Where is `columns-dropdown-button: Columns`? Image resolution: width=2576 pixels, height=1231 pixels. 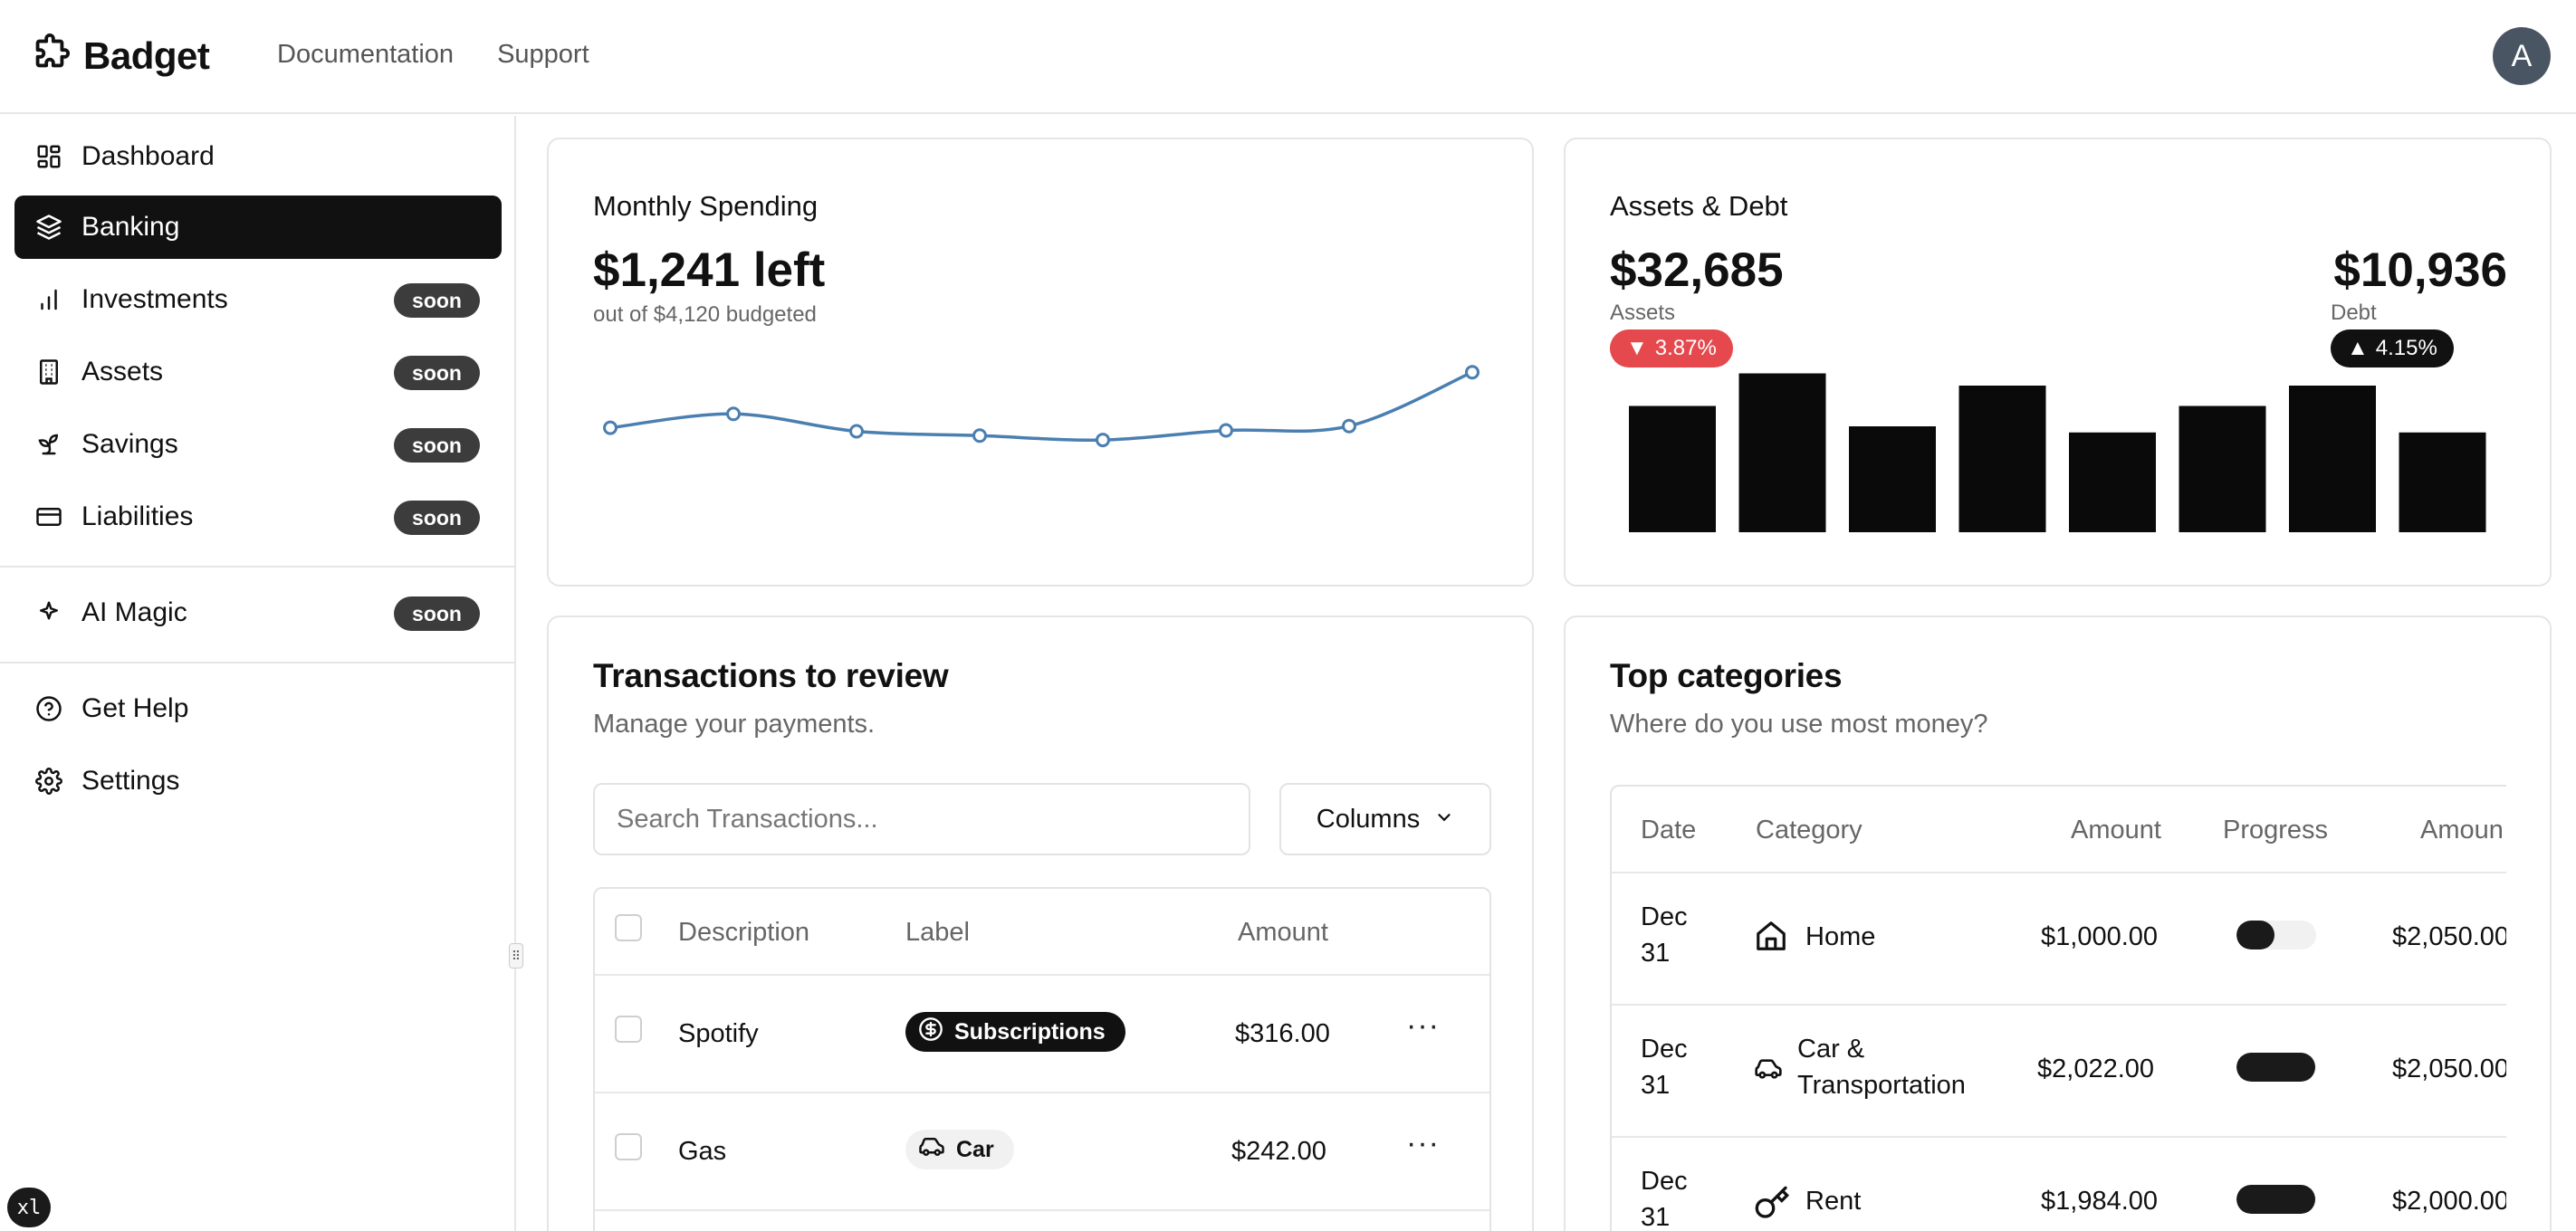
columns-dropdown-button: Columns is located at coordinates (1385, 819).